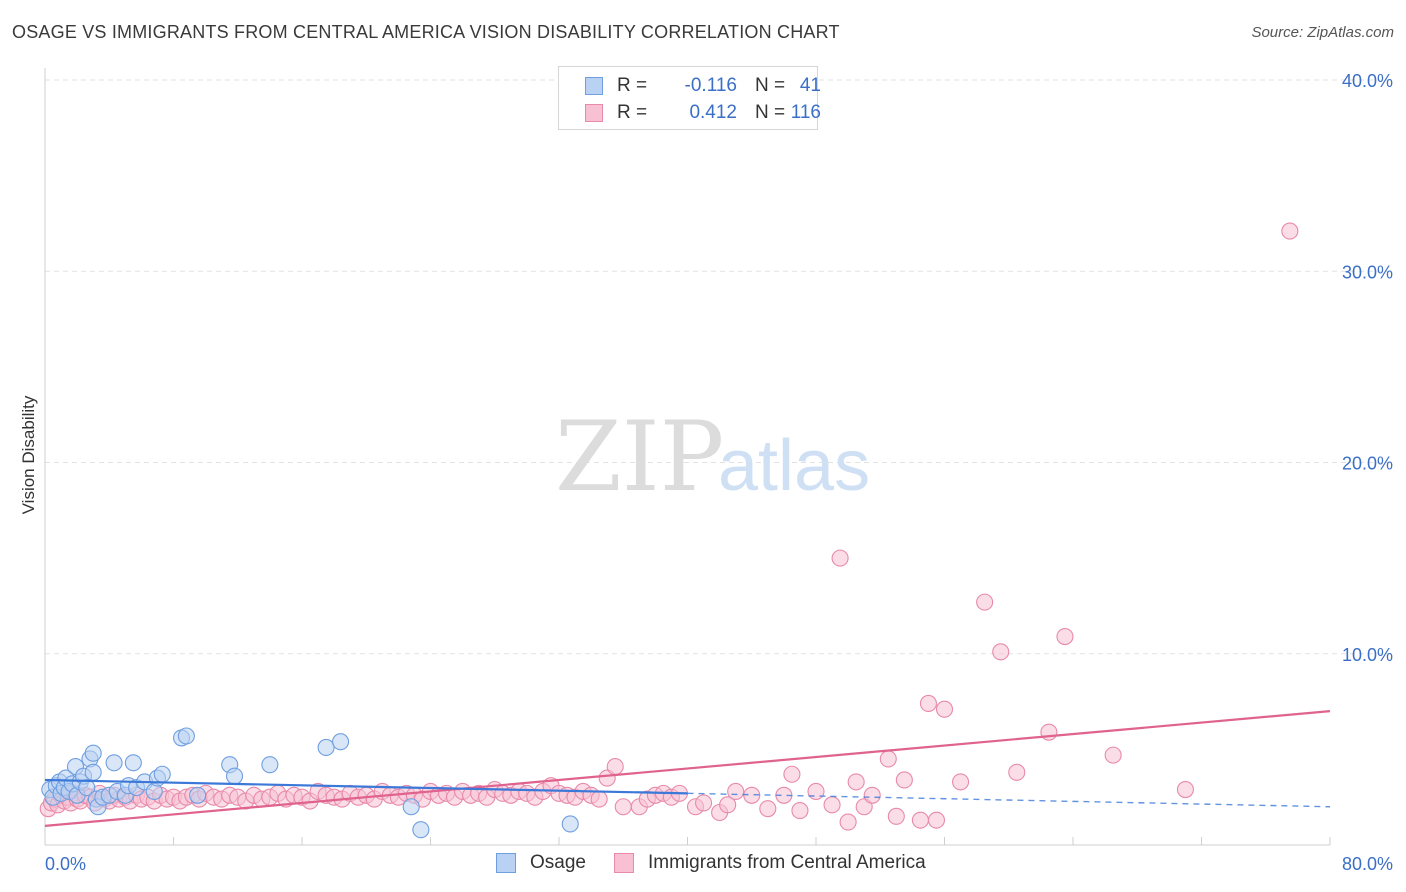 This screenshot has width=1406, height=892. Describe the element at coordinates (558, 862) in the screenshot. I see `osage-legend-label: Osage` at that location.